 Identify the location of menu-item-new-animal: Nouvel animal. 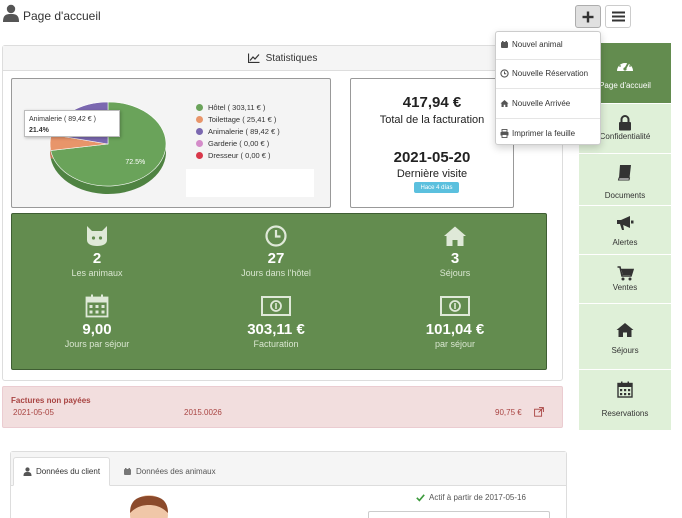
(548, 44).